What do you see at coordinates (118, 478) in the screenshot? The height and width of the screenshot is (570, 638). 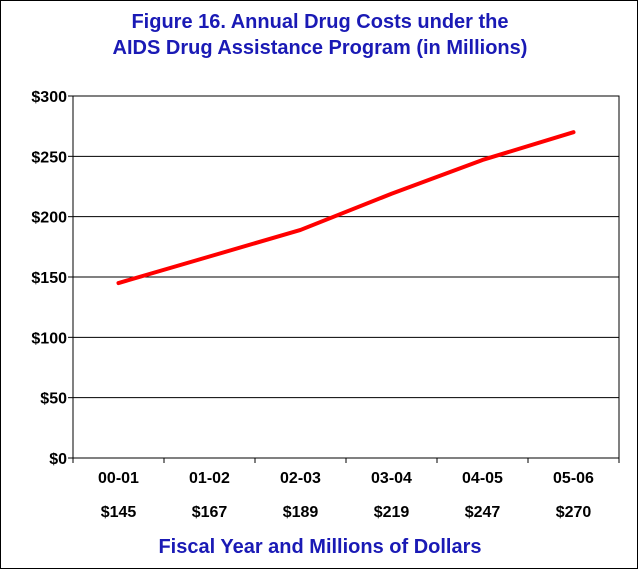 I see `x-tick-label: 00-01` at bounding box center [118, 478].